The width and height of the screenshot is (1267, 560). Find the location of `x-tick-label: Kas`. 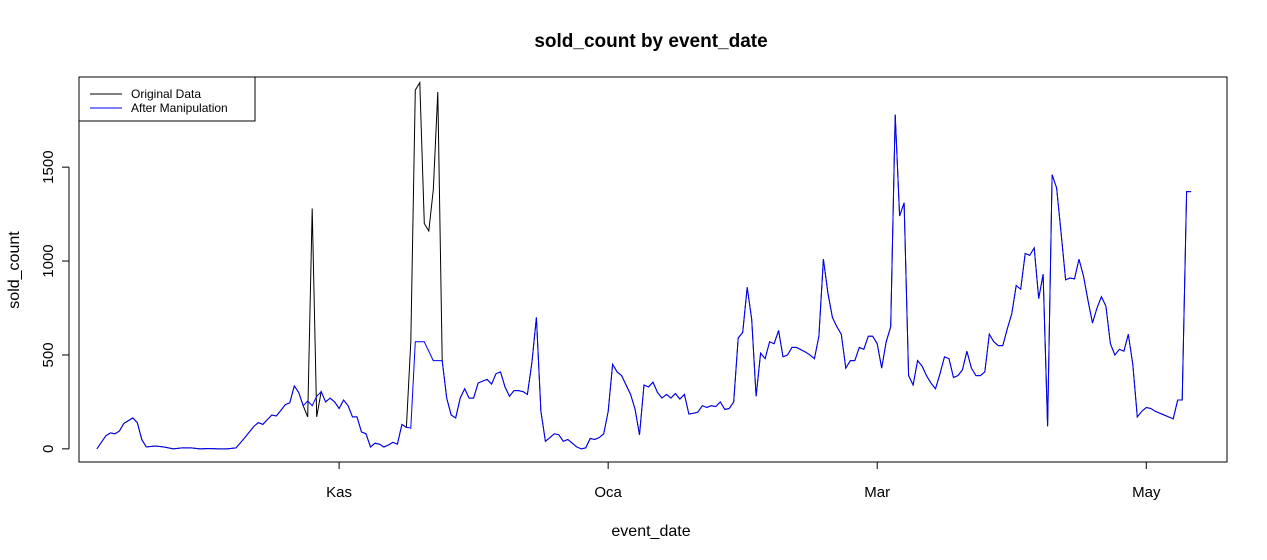

x-tick-label: Kas is located at coordinates (339, 492).